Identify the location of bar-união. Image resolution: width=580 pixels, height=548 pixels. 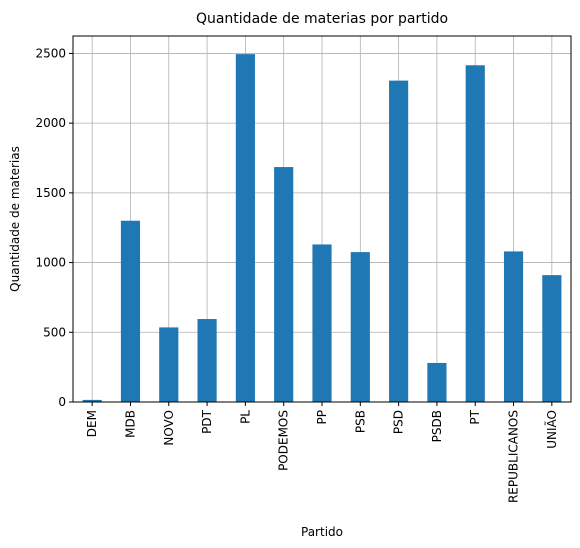
(552, 338).